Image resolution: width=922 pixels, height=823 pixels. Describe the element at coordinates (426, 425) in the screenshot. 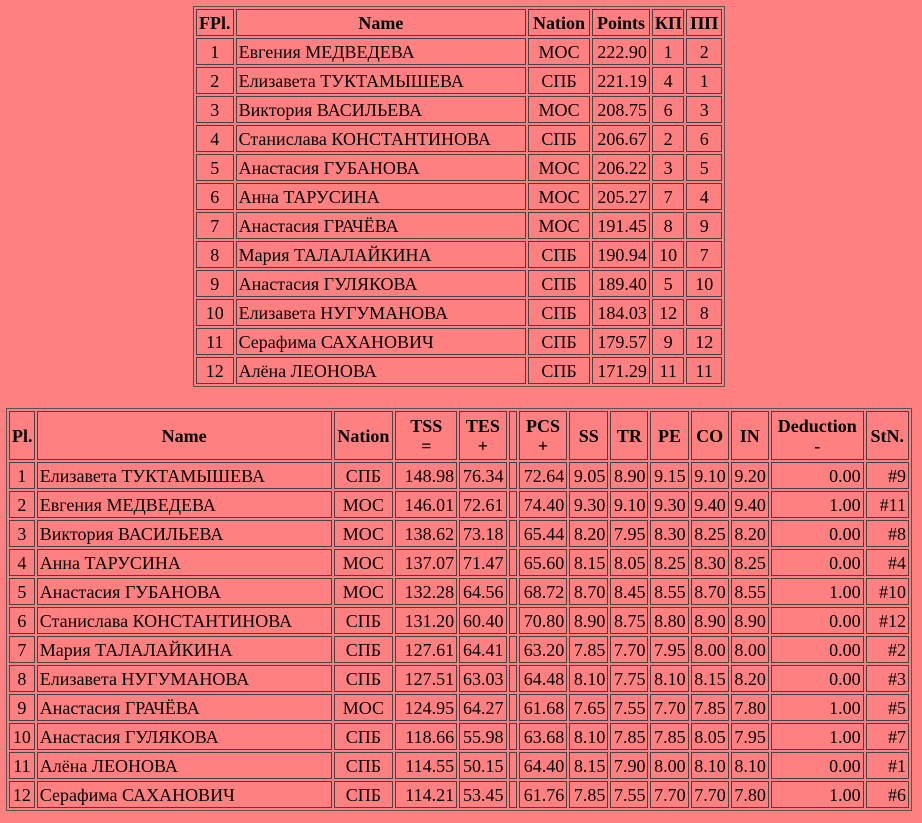

I see `header-text: TSS` at that location.